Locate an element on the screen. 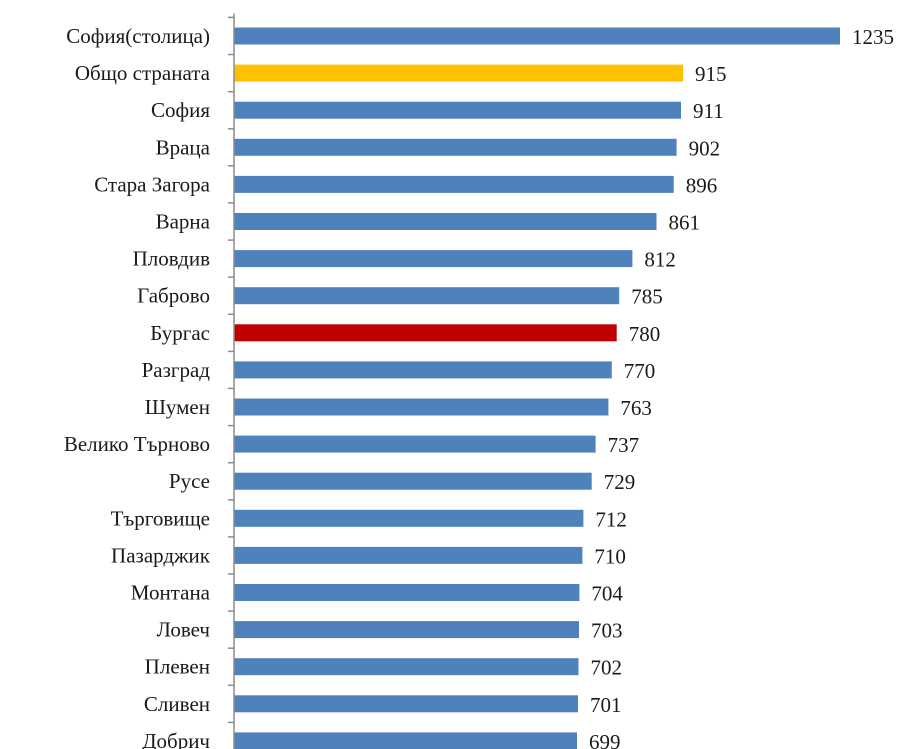 The image size is (915, 749). value-label-9: 770 is located at coordinates (640, 371).